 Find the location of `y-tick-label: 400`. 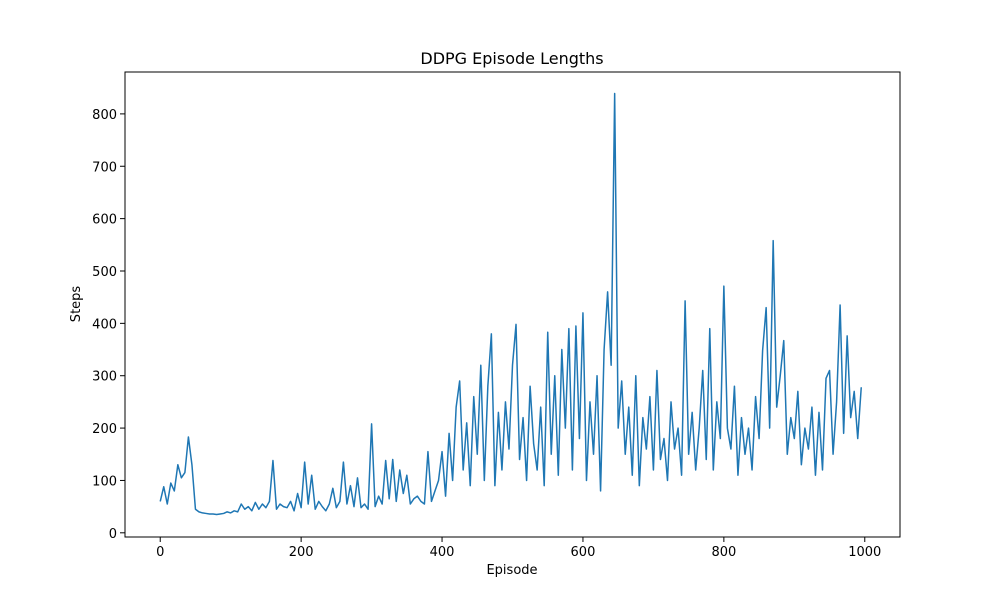

y-tick-label: 400 is located at coordinates (104, 324).